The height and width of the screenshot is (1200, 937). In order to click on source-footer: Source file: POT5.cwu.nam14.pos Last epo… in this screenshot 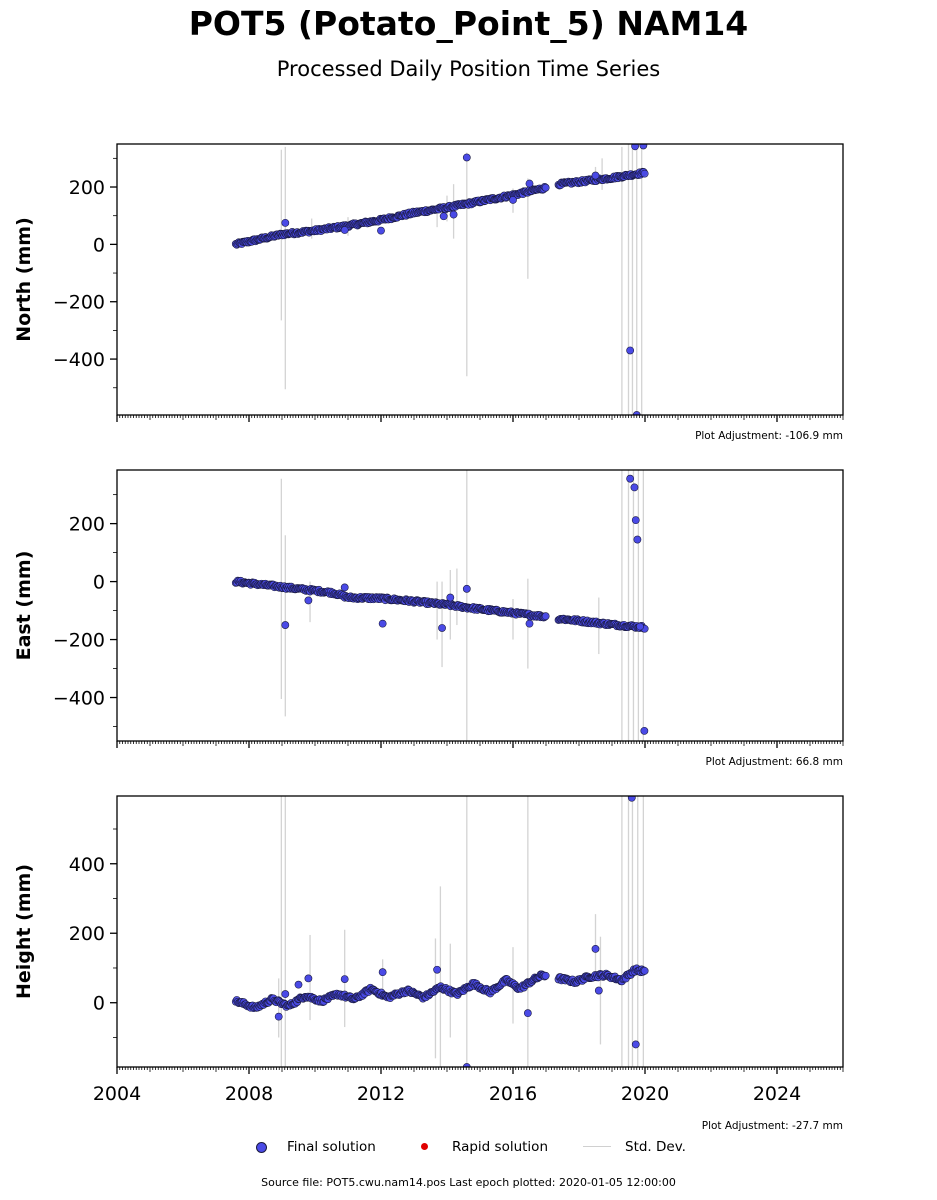, I will do `click(468, 1182)`.